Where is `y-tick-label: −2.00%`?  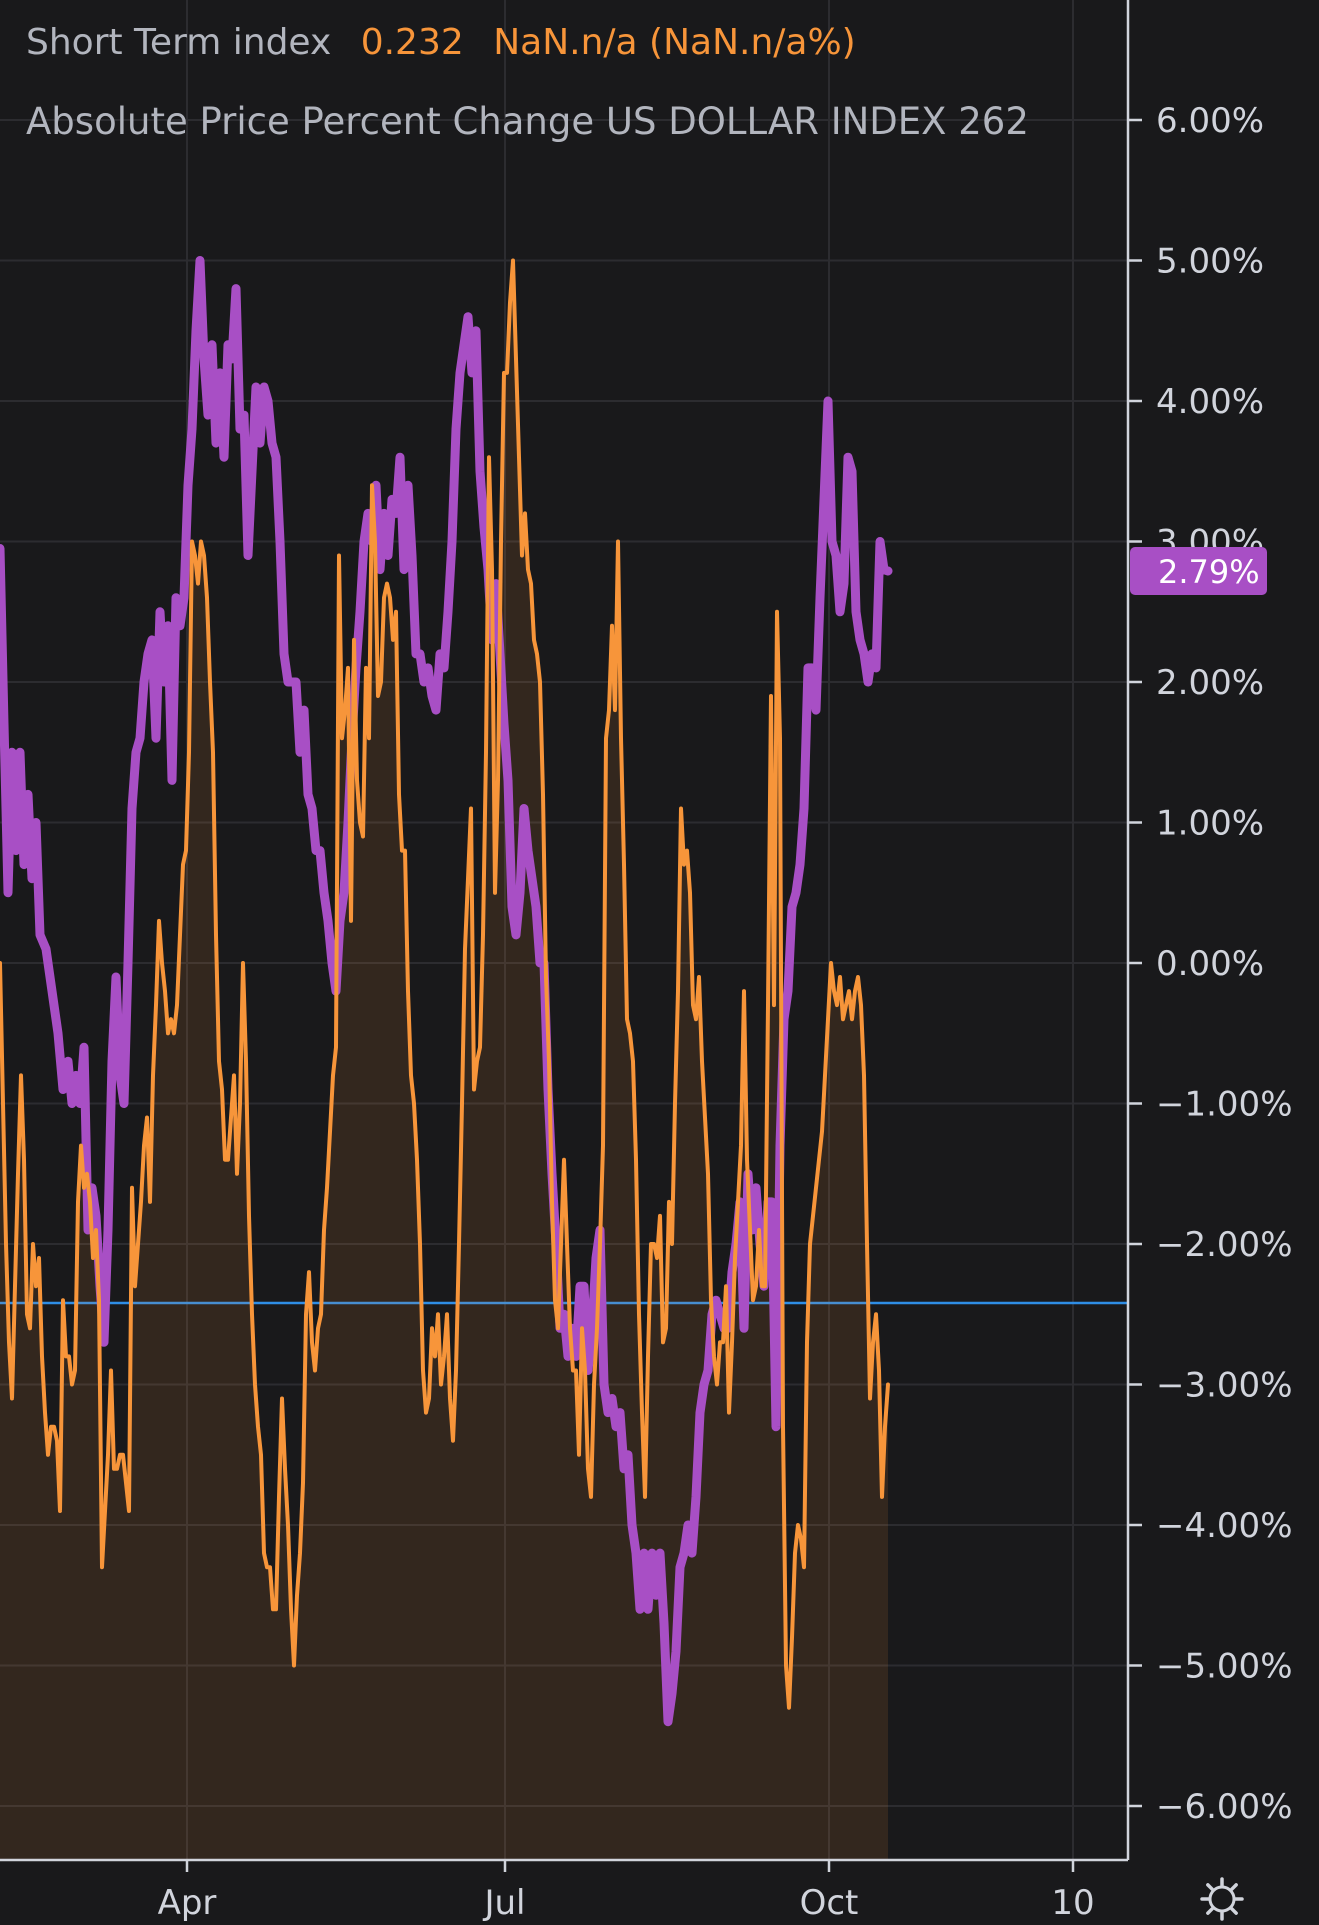
y-tick-label: −2.00% is located at coordinates (1224, 1245).